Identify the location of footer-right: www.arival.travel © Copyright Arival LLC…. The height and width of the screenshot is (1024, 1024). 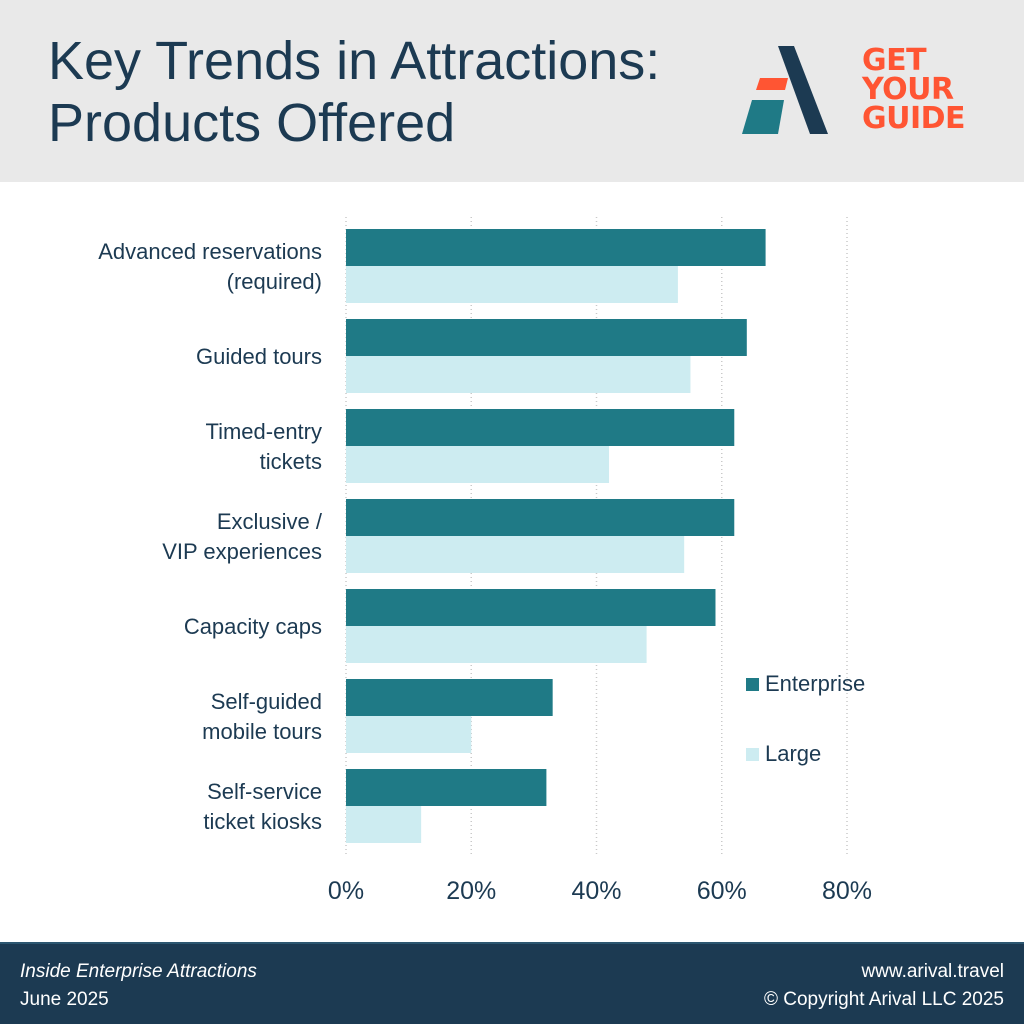
(884, 986).